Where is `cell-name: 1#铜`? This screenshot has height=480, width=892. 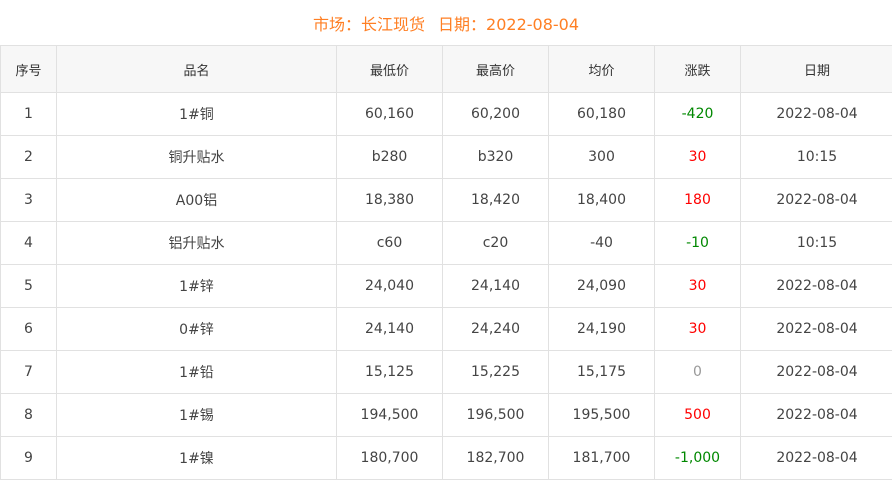
cell-name: 1#铜 is located at coordinates (197, 114).